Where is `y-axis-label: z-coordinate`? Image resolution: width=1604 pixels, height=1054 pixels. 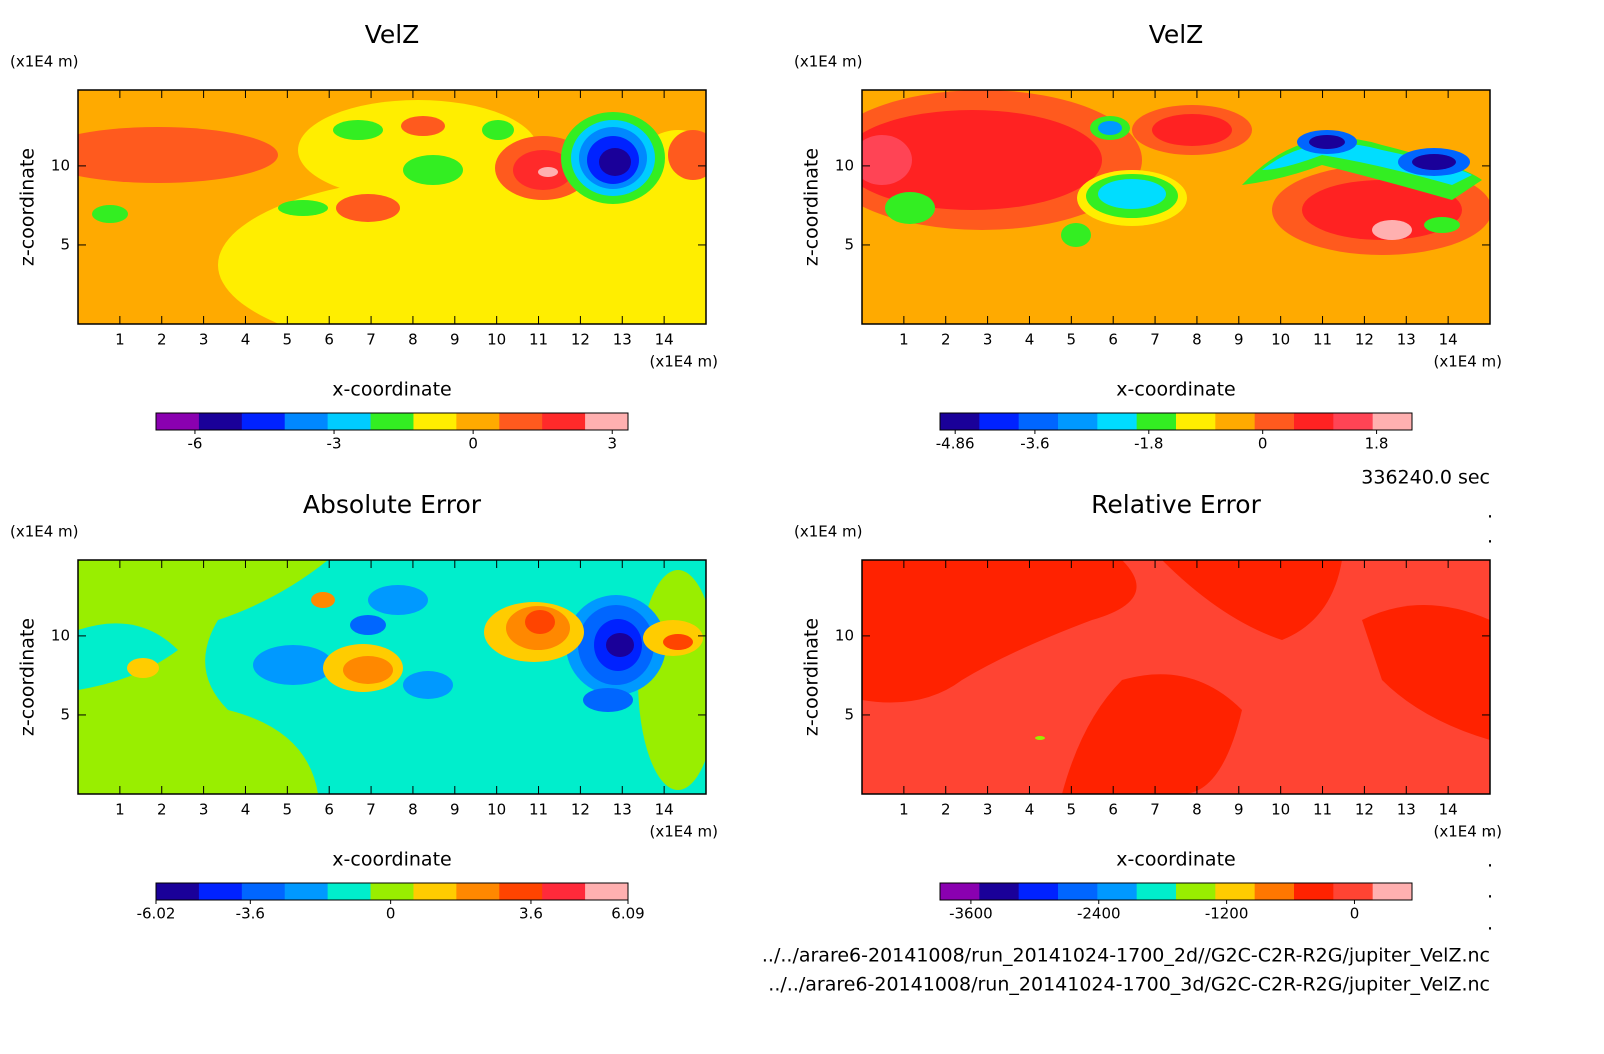 y-axis-label: z-coordinate is located at coordinates (812, 677).